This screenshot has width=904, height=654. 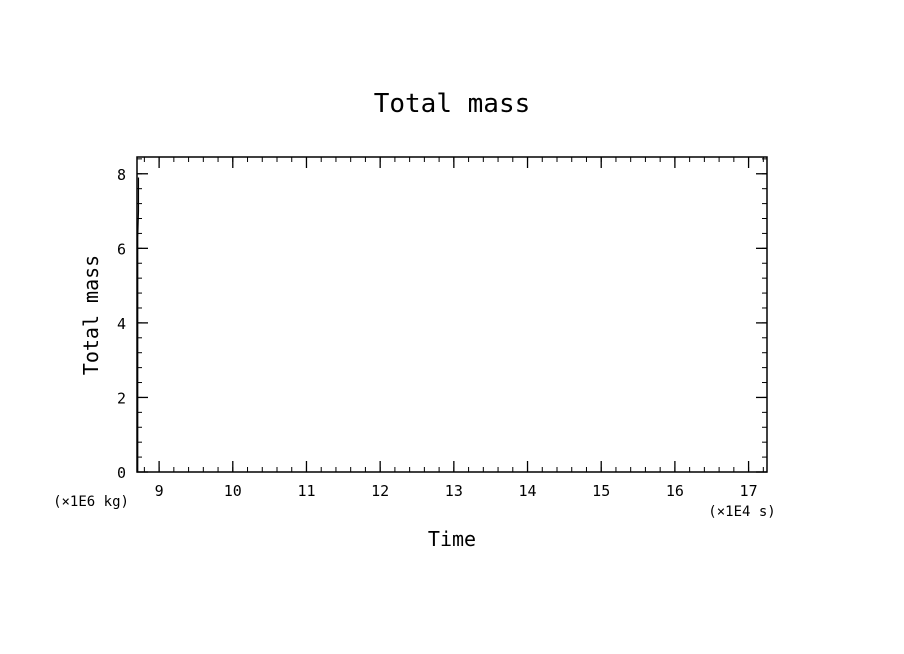 What do you see at coordinates (121, 398) in the screenshot?
I see `y-tick-label: 2` at bounding box center [121, 398].